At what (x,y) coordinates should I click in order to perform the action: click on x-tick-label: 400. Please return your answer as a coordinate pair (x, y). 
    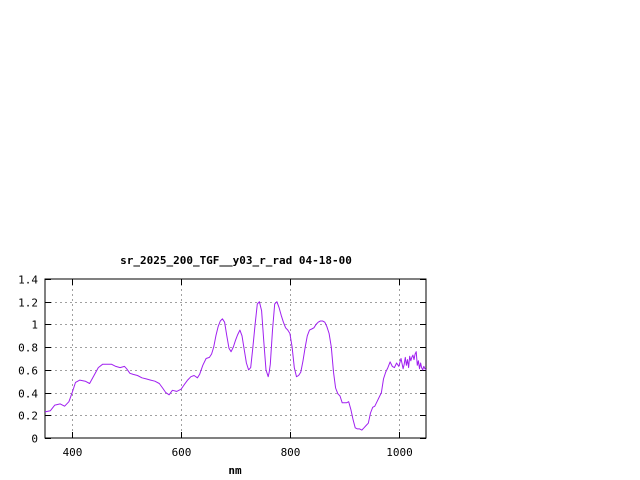
    Looking at the image, I should click on (73, 452).